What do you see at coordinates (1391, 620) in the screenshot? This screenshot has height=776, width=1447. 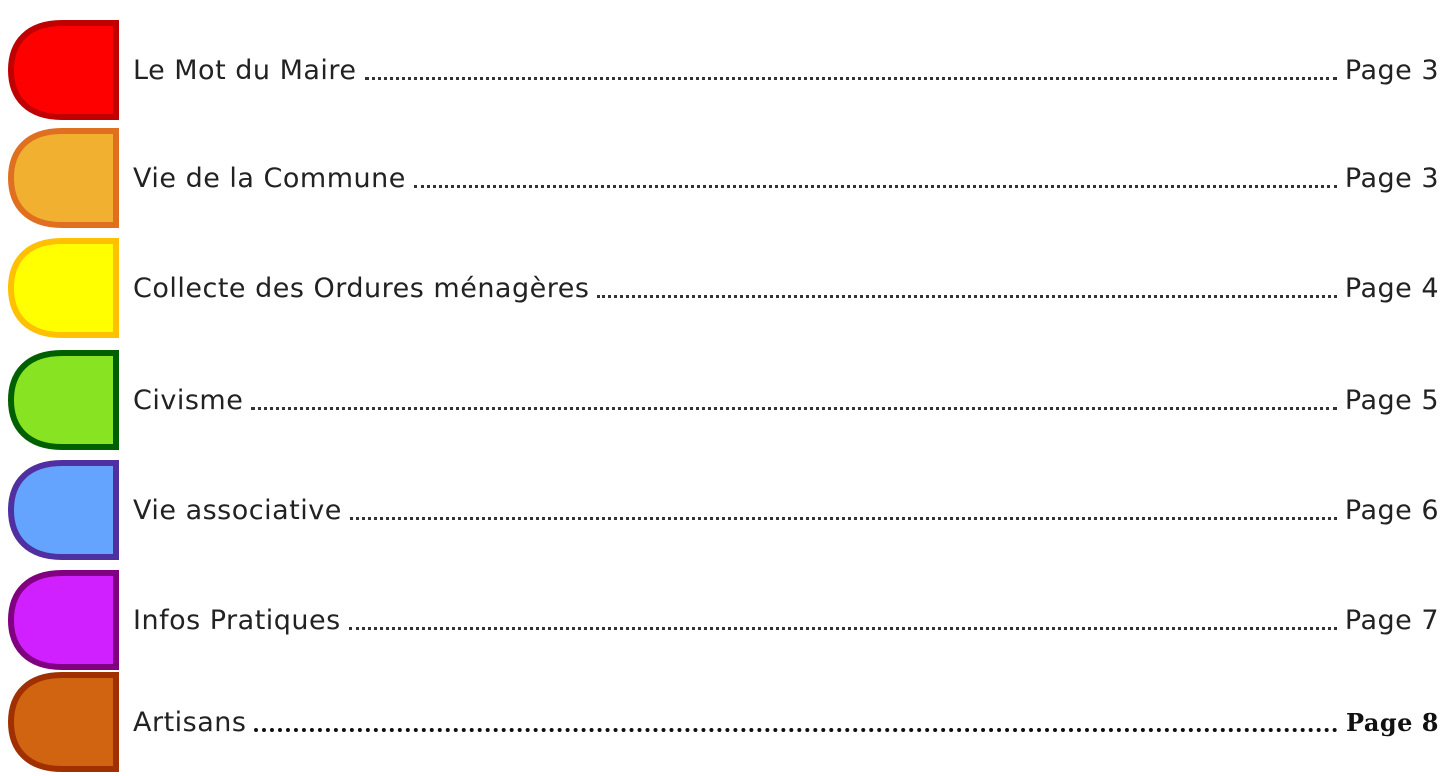 I see `entry-page: Page 7` at bounding box center [1391, 620].